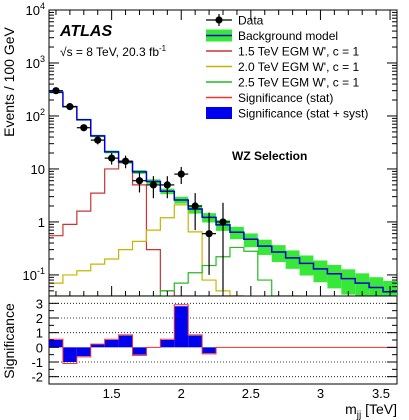 This screenshot has width=409, height=420. Describe the element at coordinates (42, 112) in the screenshot. I see `y-tick-label-exponent: 2` at that location.